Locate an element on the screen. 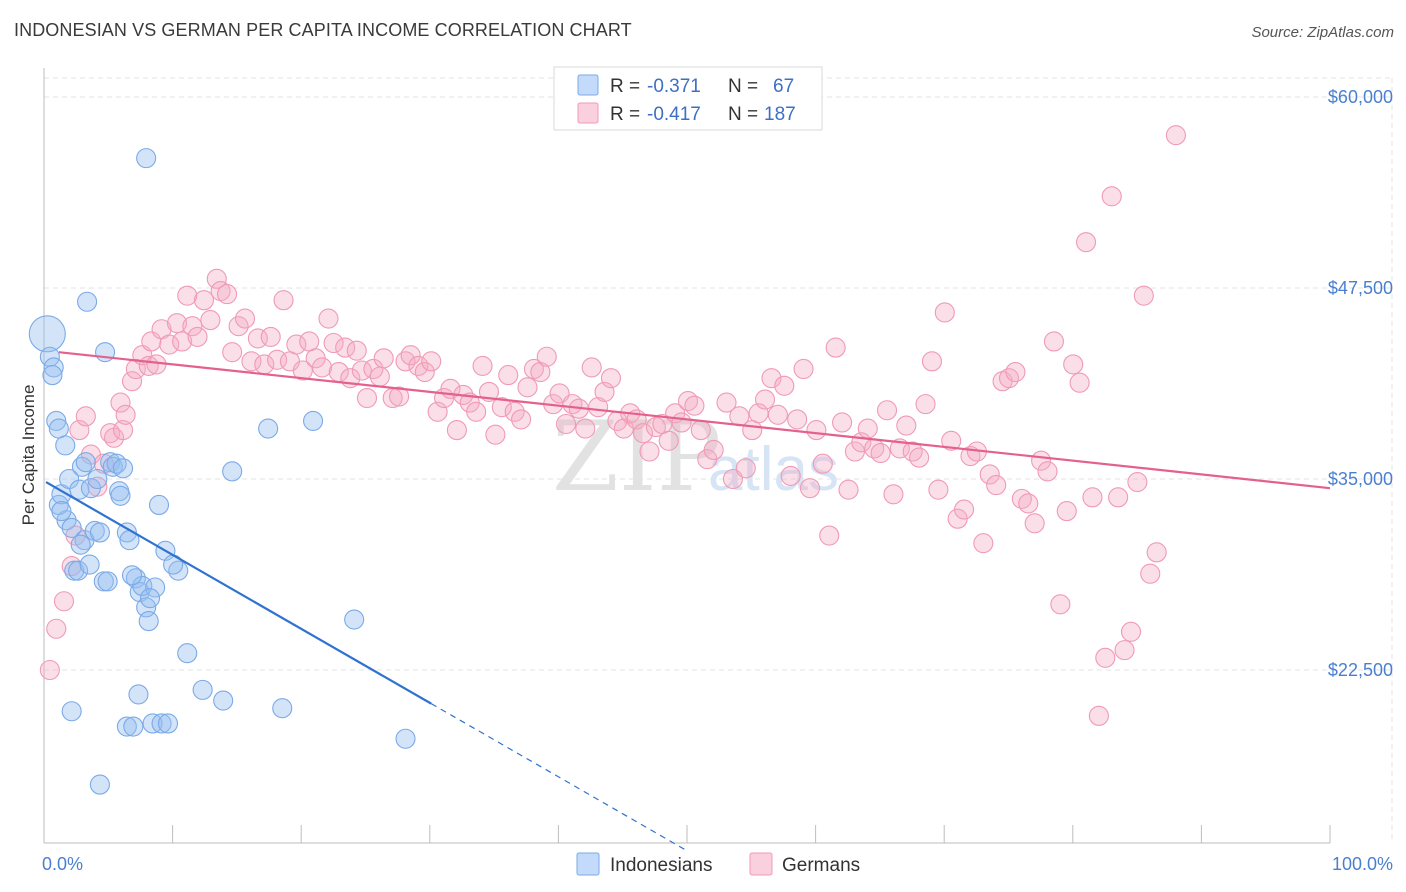  x-tick-label-0: 0.0% is located at coordinates (62, 864).